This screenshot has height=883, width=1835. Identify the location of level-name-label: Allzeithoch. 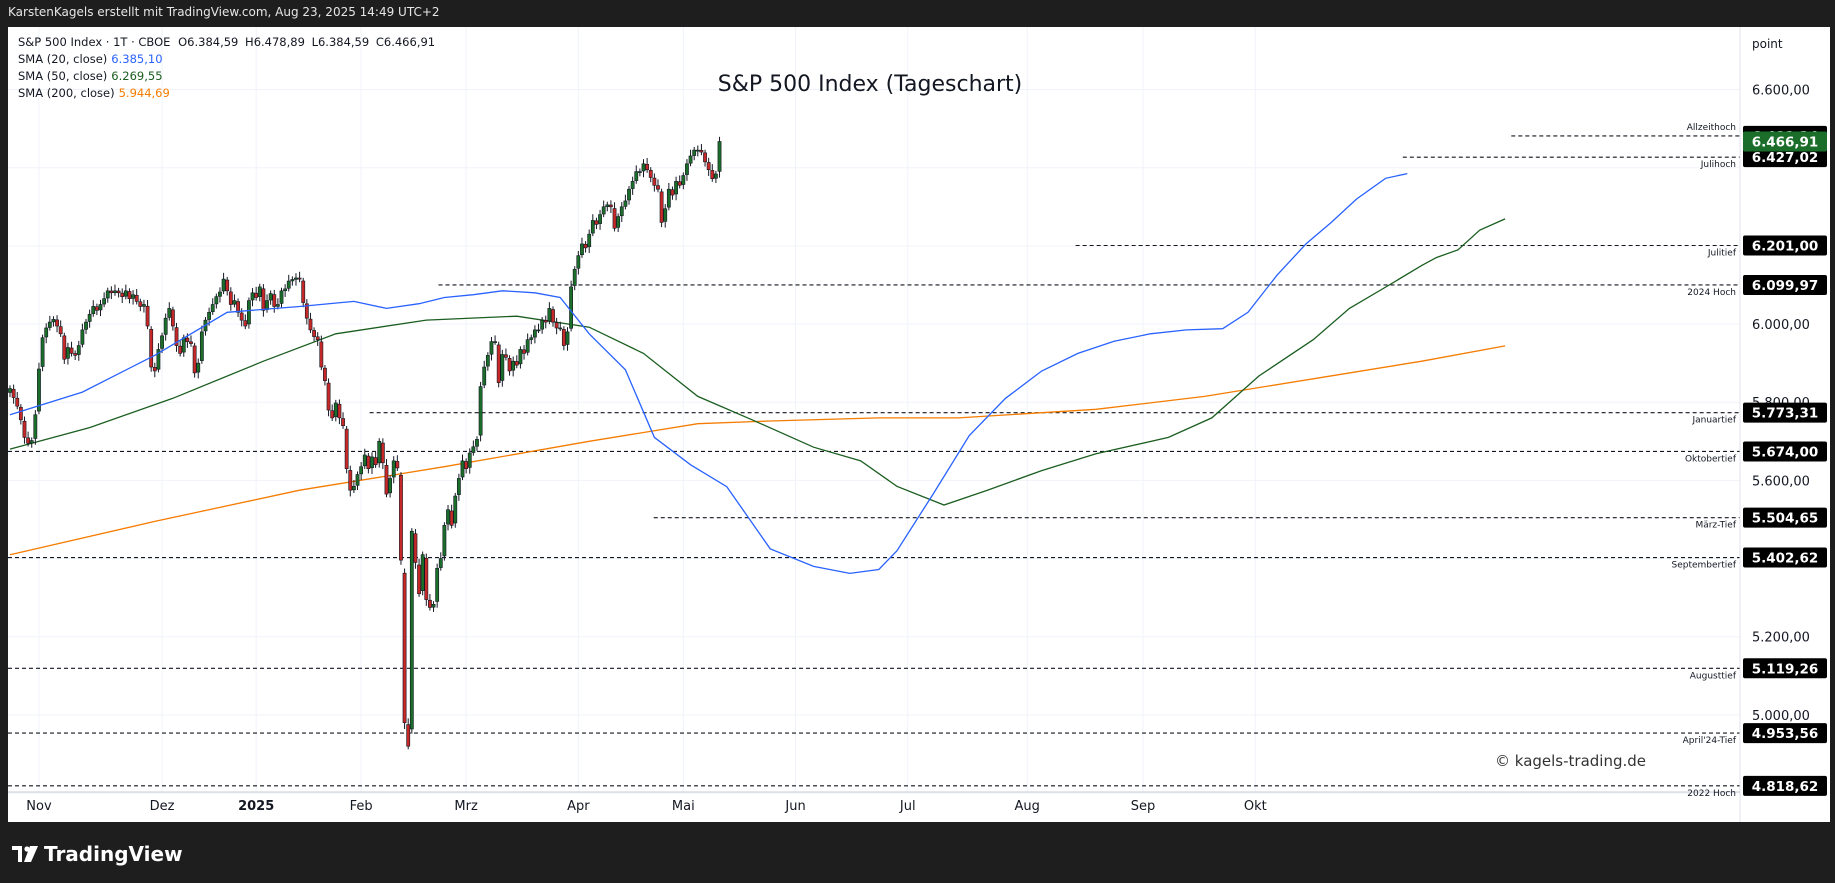
(1711, 128).